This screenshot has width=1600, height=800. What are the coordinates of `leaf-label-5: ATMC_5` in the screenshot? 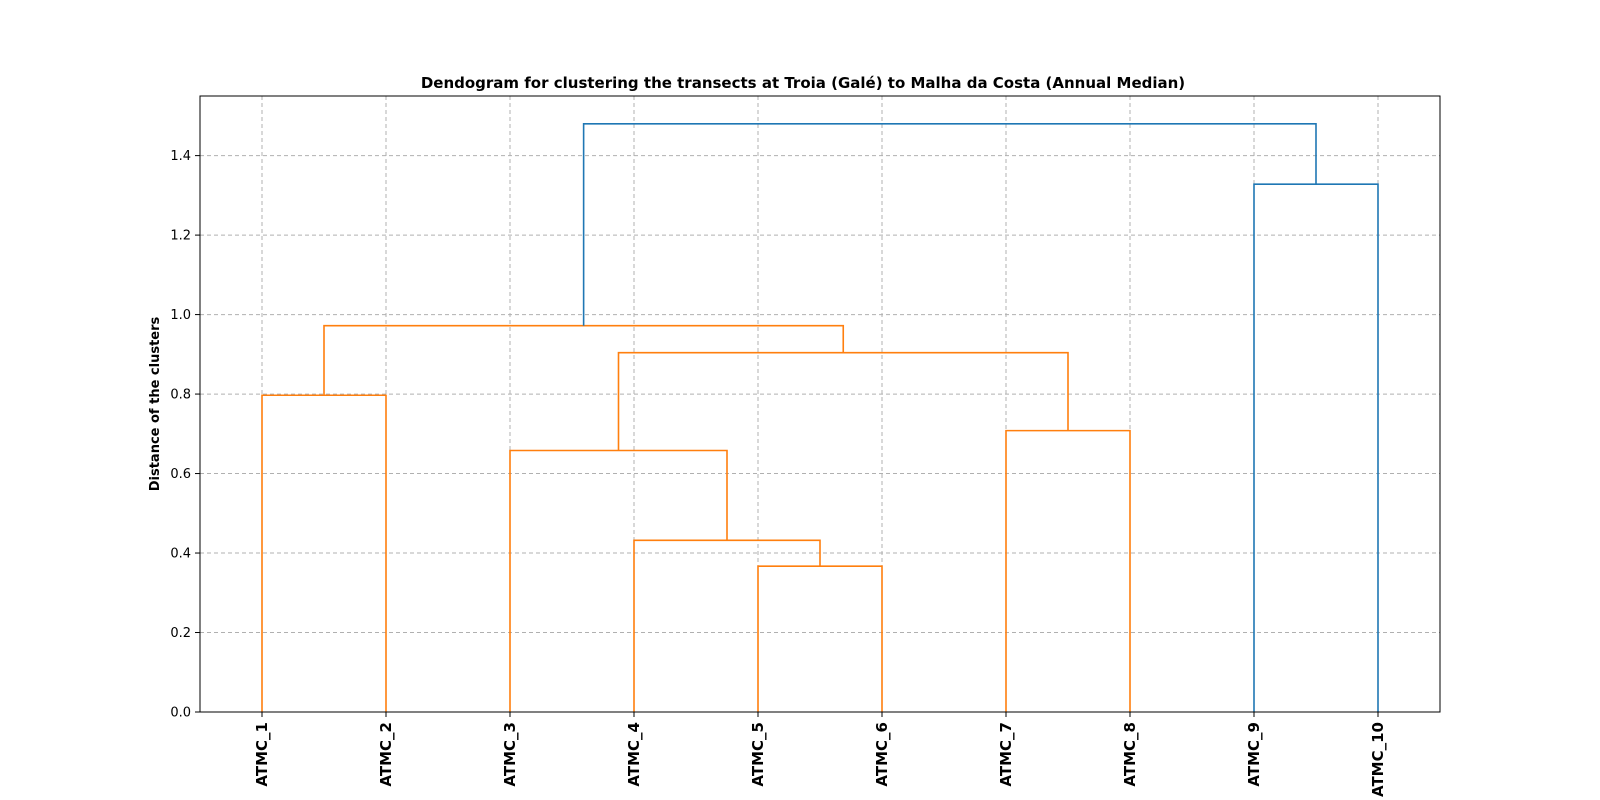 It's located at (758, 754).